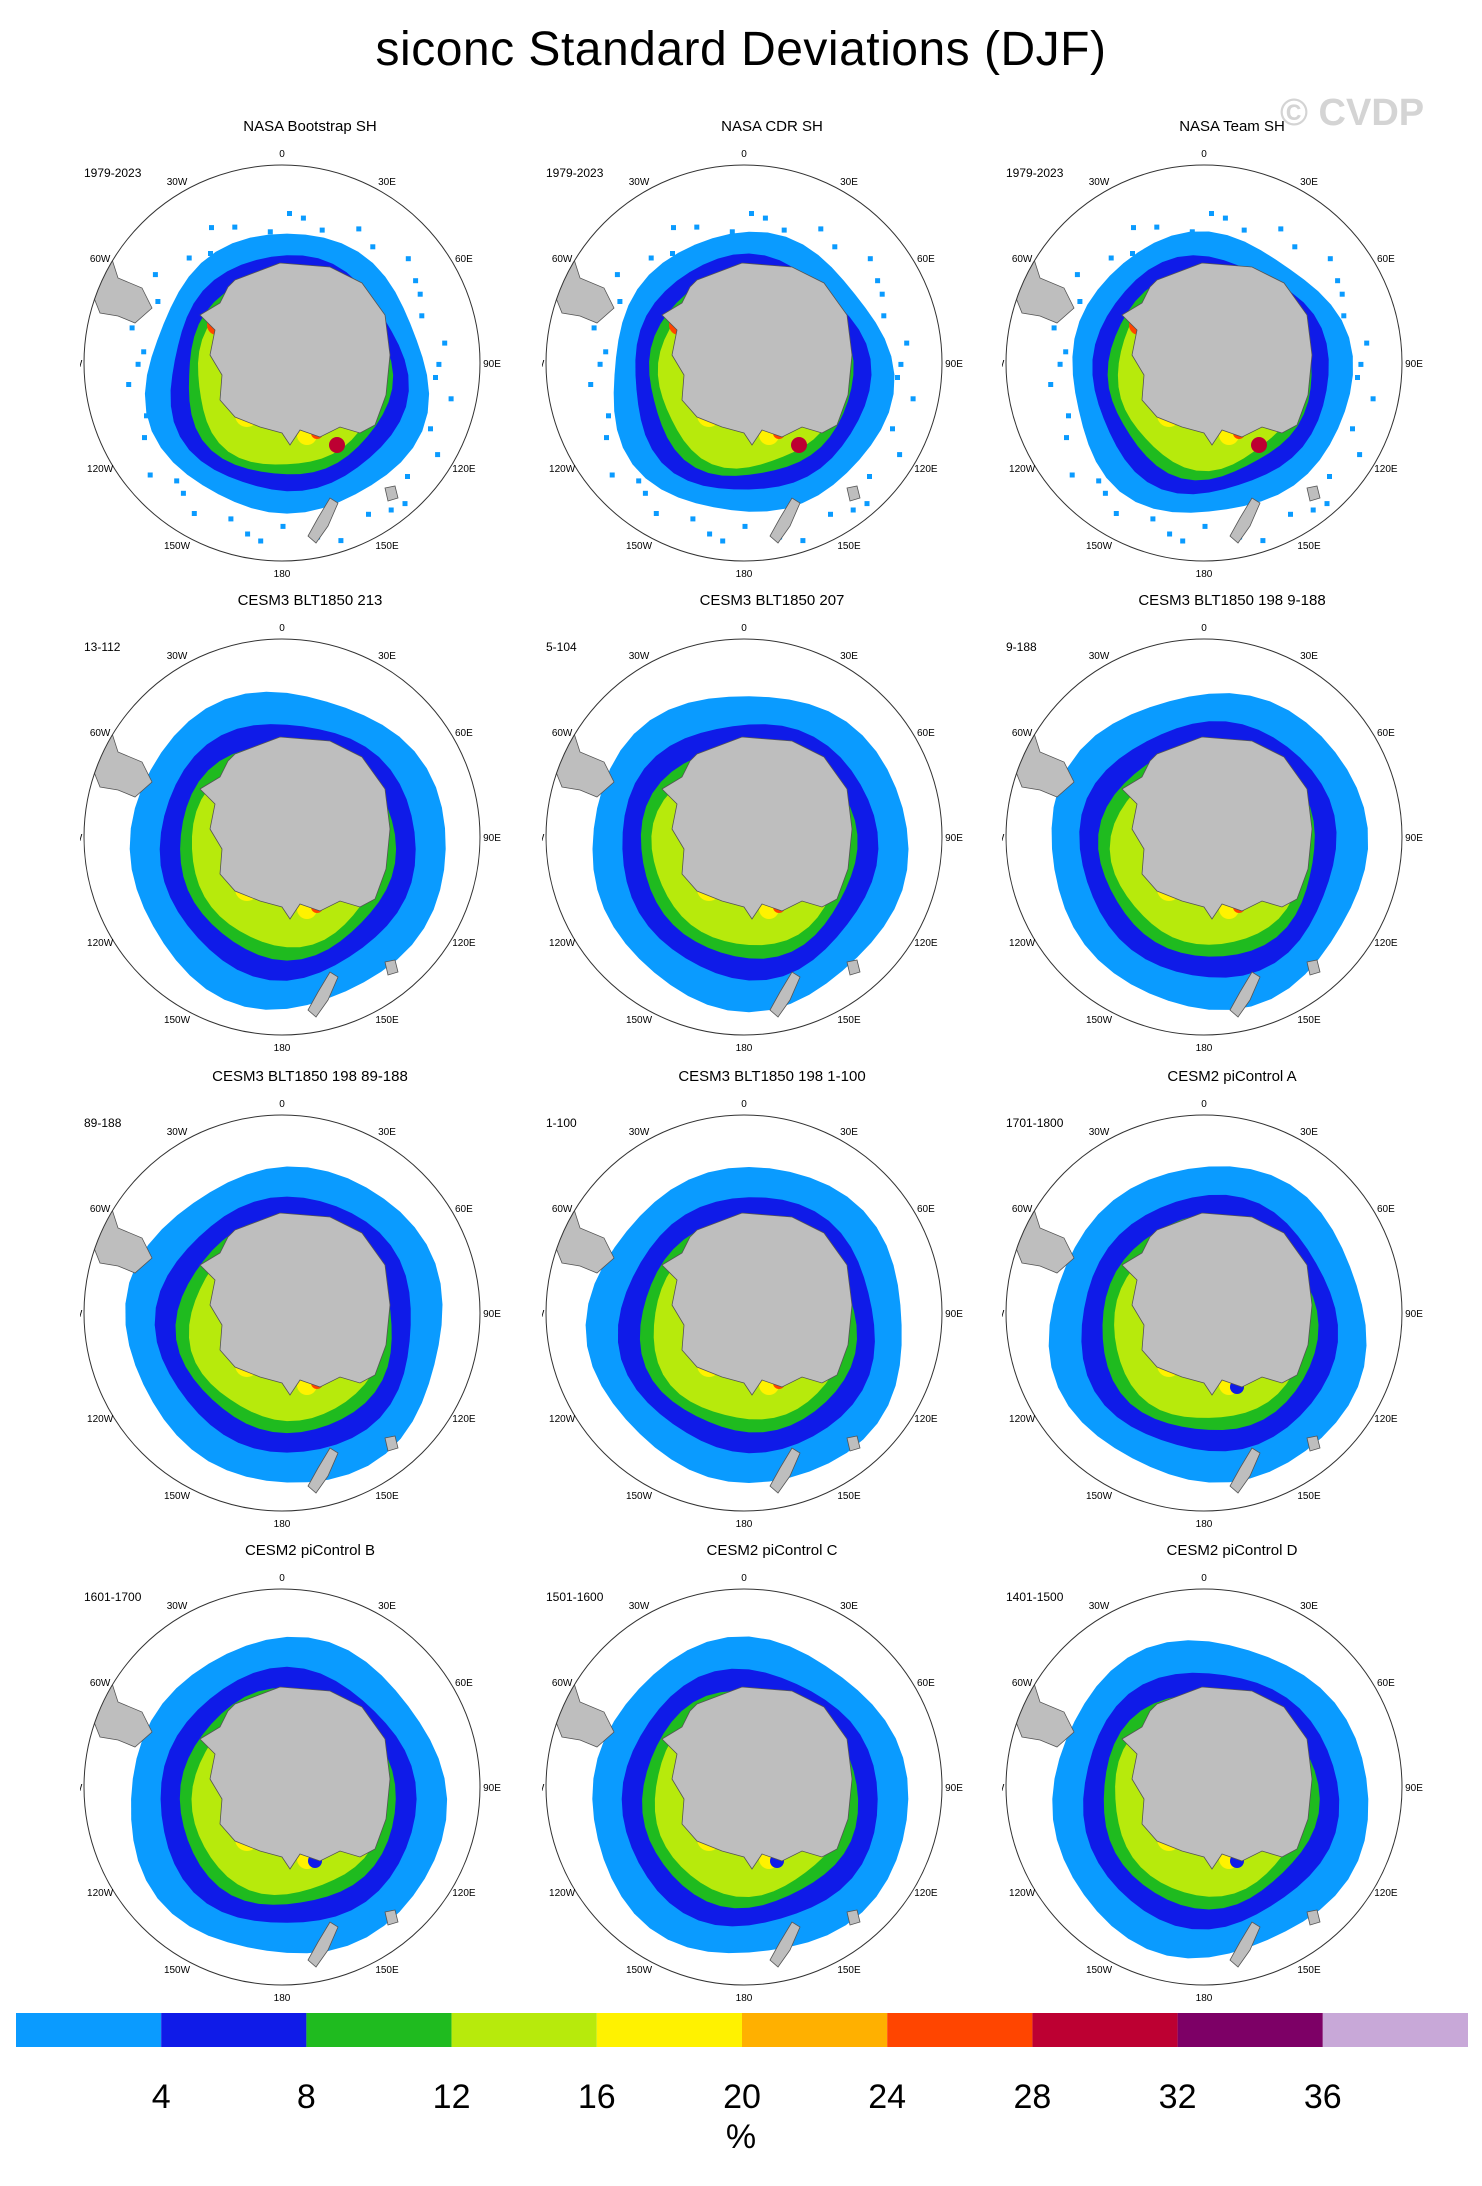 The height and width of the screenshot is (2186, 1482). I want to click on panel-period: 1979-2023, so click(113, 173).